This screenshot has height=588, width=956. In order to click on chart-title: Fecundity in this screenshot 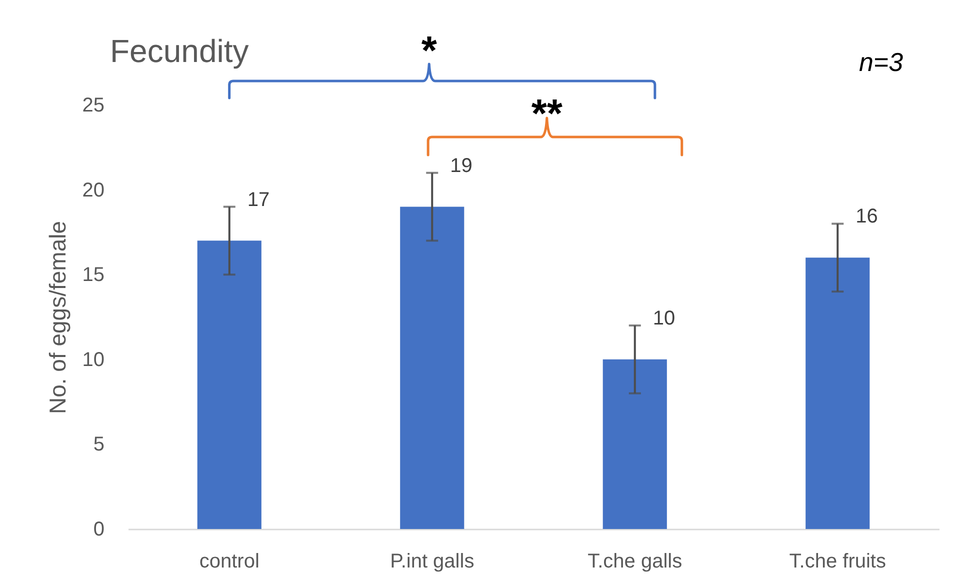, I will do `click(179, 51)`.